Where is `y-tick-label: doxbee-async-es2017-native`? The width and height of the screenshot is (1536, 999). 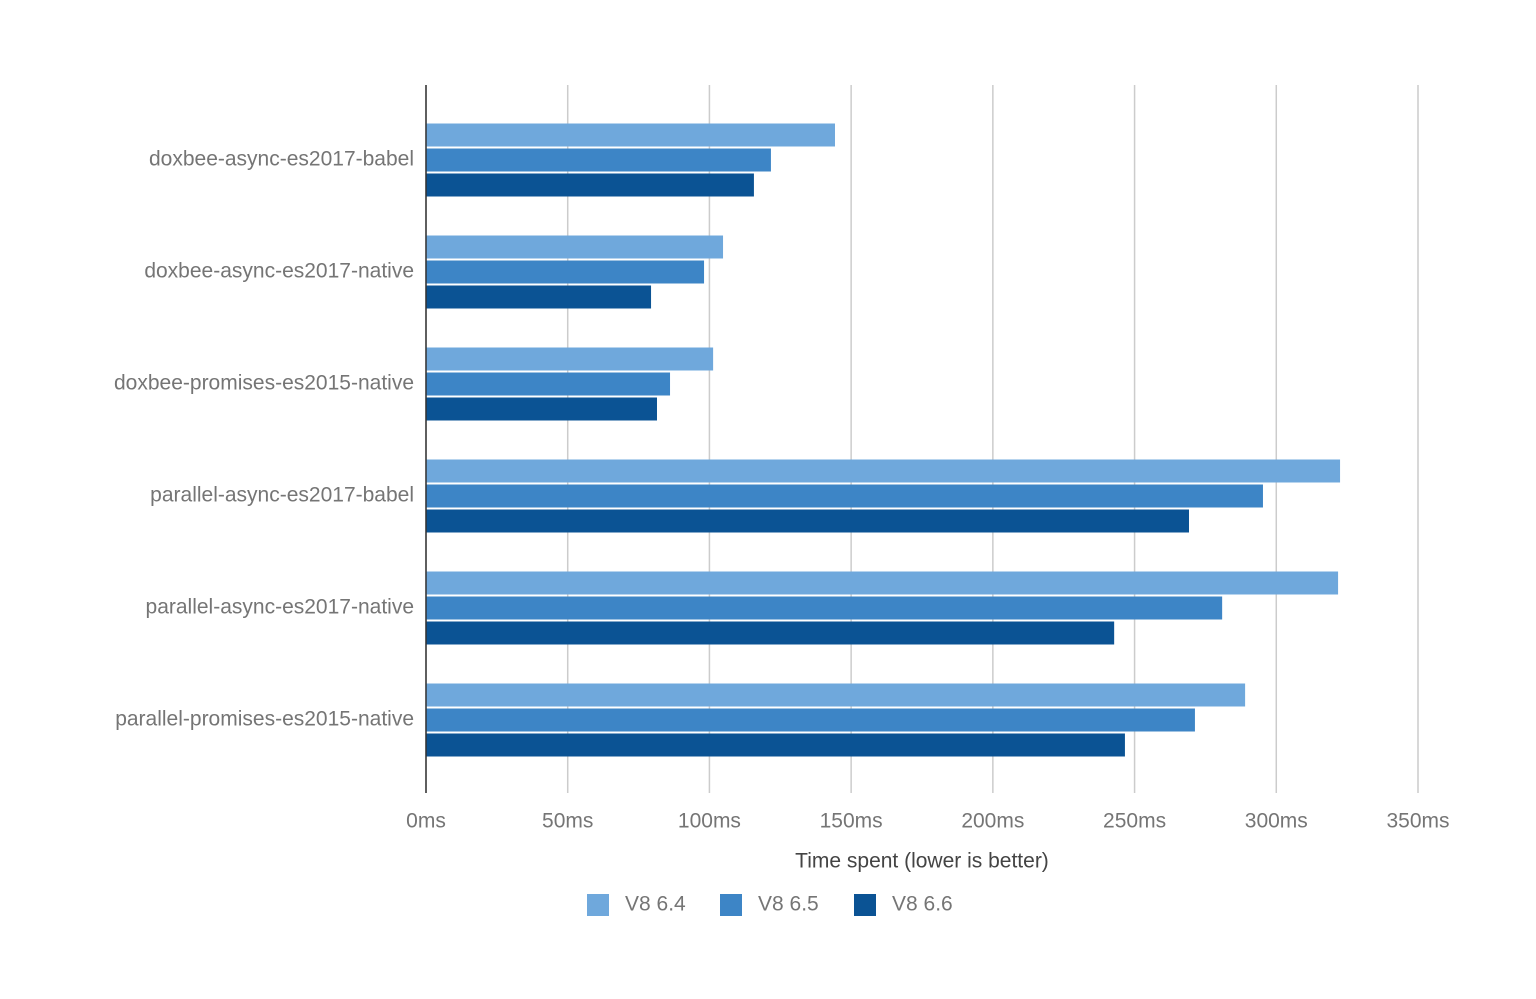
y-tick-label: doxbee-async-es2017-native is located at coordinates (279, 271).